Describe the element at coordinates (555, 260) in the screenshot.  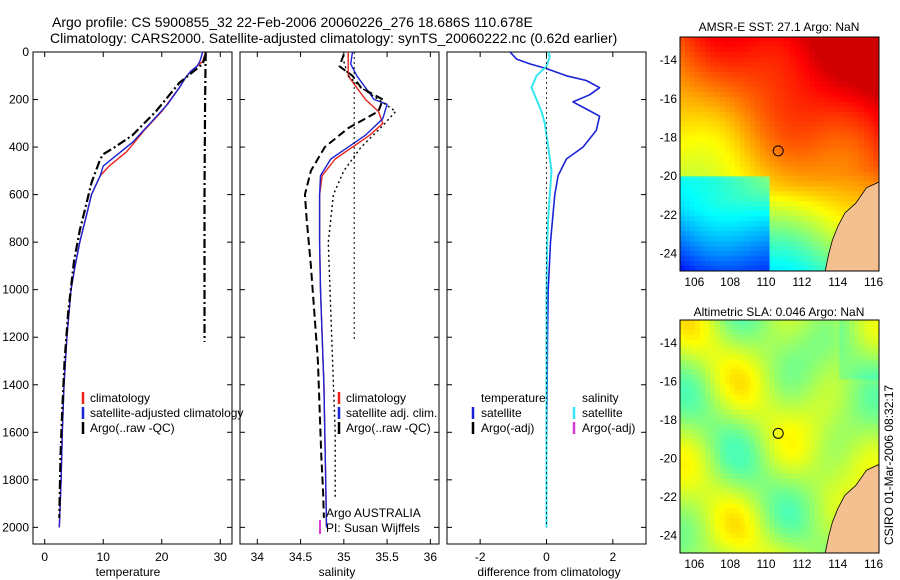
I see `series-difference-temperature-satellite` at that location.